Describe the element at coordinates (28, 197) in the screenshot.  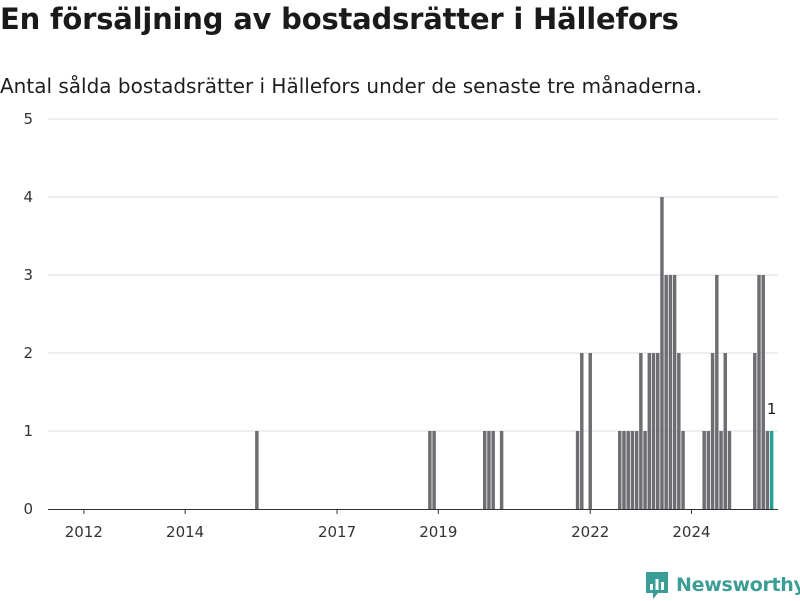
I see `y-tick-label: 4` at that location.